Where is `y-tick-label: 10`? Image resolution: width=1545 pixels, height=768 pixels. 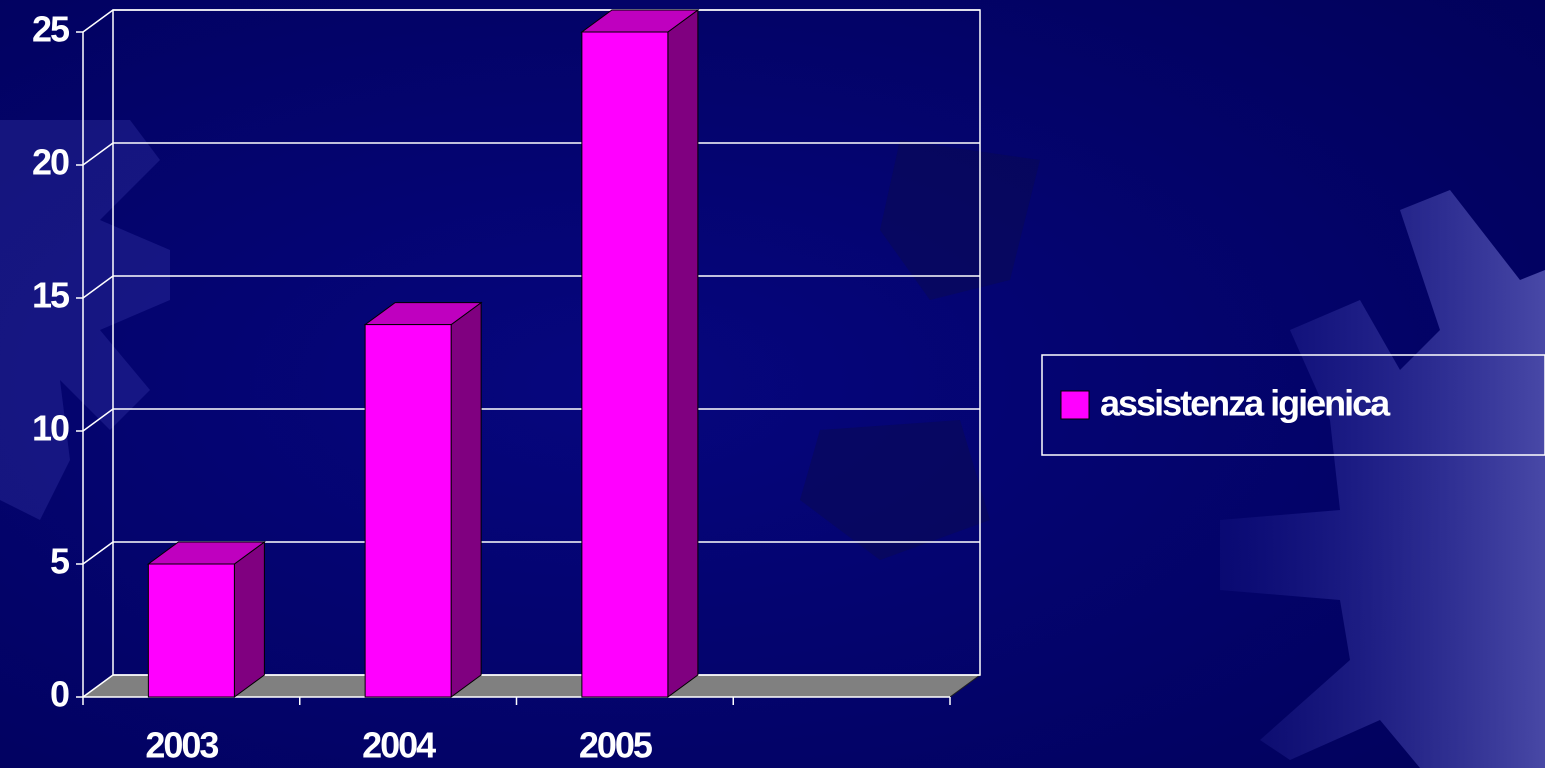
y-tick-label: 10 is located at coordinates (50, 428).